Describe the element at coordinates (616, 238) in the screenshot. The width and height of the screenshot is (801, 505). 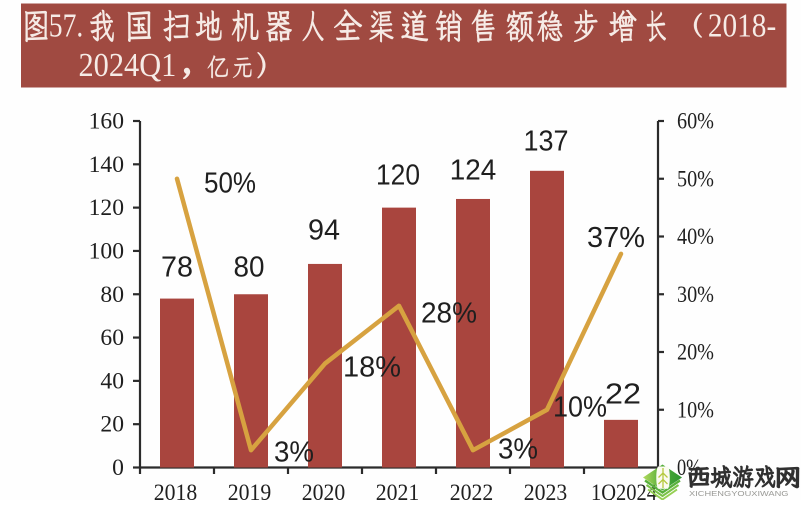
I see `svg-text: 37%` at that location.